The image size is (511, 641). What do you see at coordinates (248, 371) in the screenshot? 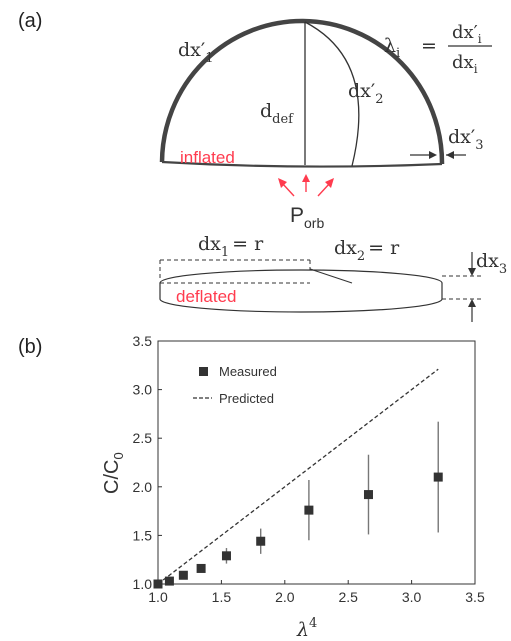
I see `legend-measured-label: Measured` at bounding box center [248, 371].